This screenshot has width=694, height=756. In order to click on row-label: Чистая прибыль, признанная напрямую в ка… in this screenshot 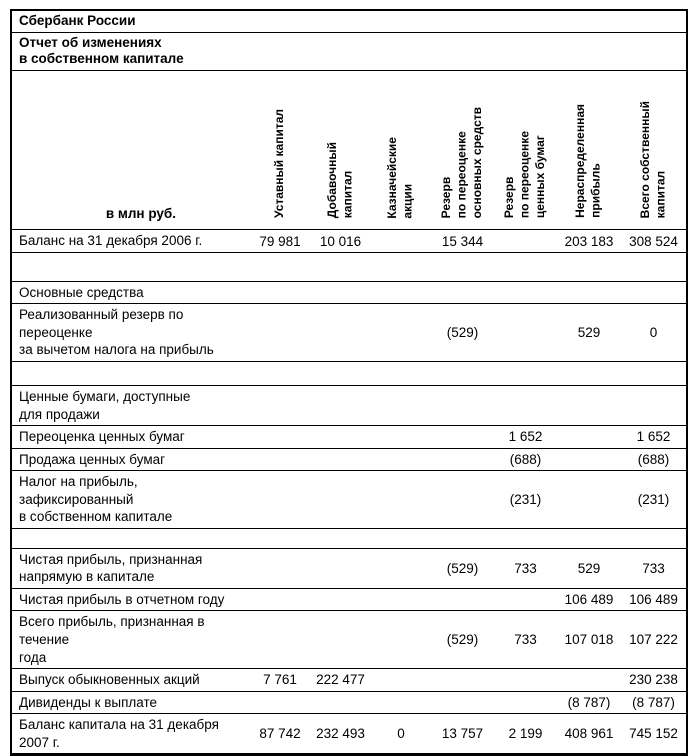, I will do `click(131, 568)`.